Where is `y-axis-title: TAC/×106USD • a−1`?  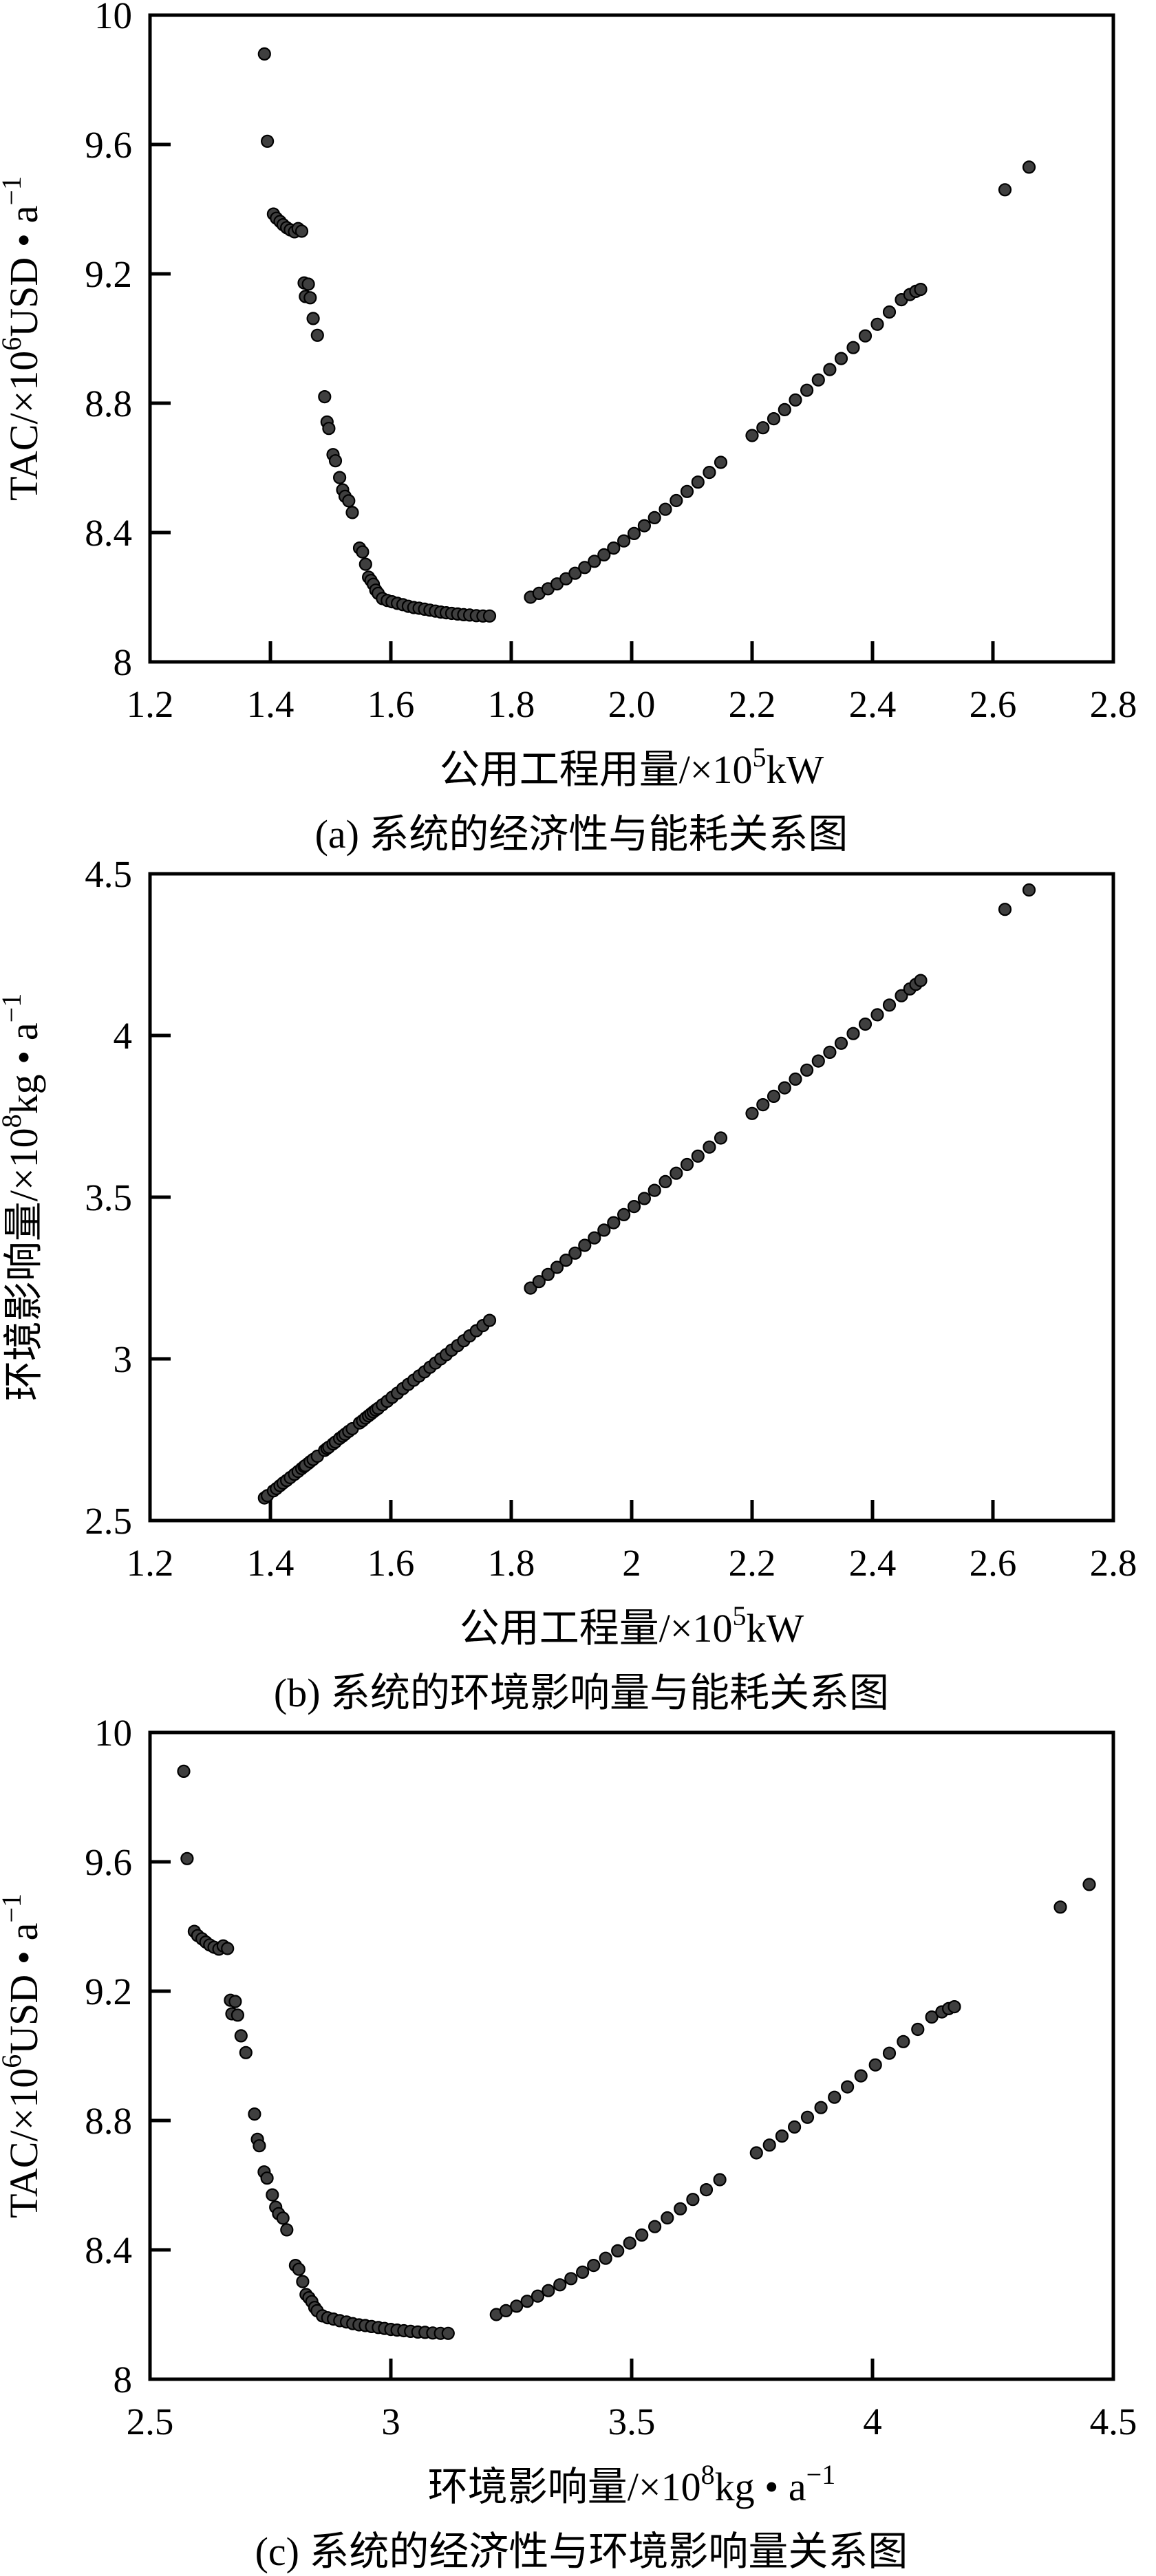
y-axis-title: TAC/×106USD • a−1 is located at coordinates (23, 2056).